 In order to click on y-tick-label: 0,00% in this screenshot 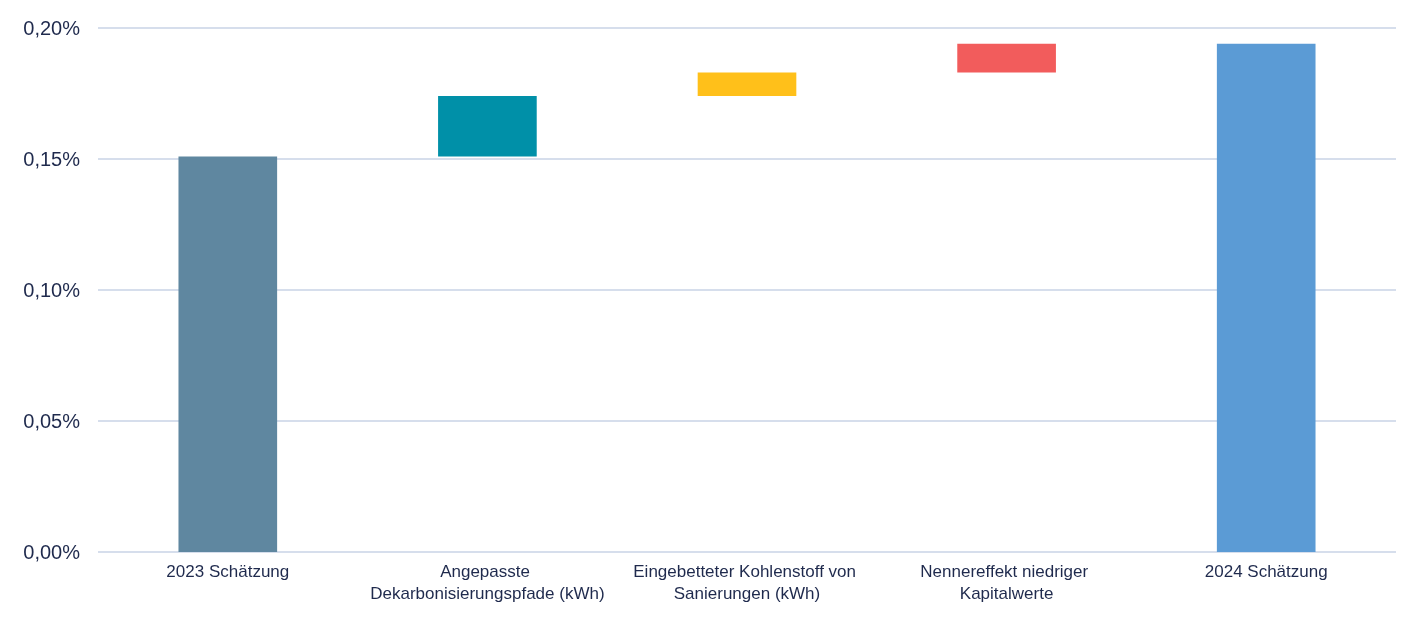, I will do `click(52, 552)`.